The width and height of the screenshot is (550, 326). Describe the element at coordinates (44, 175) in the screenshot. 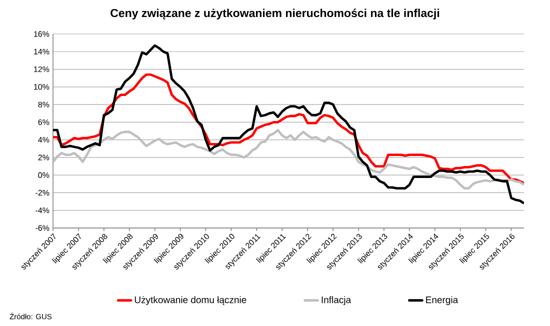

I see `y-tick-label: 0%` at that location.